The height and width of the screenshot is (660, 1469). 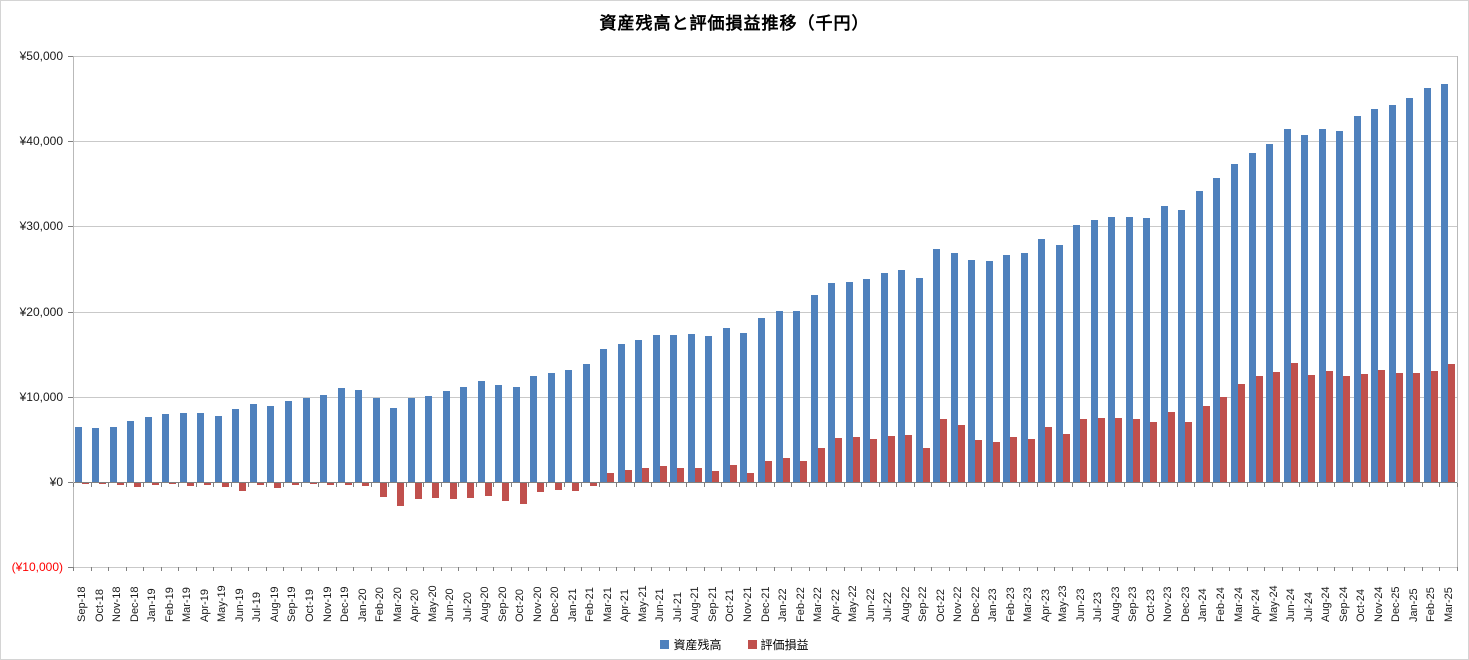 I want to click on x-axis-label: Jan-19, so click(x=152, y=605).